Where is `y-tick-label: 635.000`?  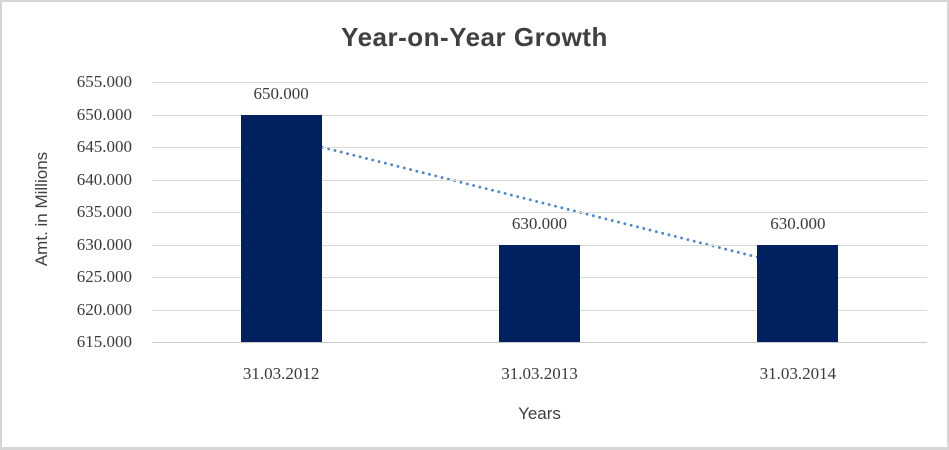 y-tick-label: 635.000 is located at coordinates (104, 211).